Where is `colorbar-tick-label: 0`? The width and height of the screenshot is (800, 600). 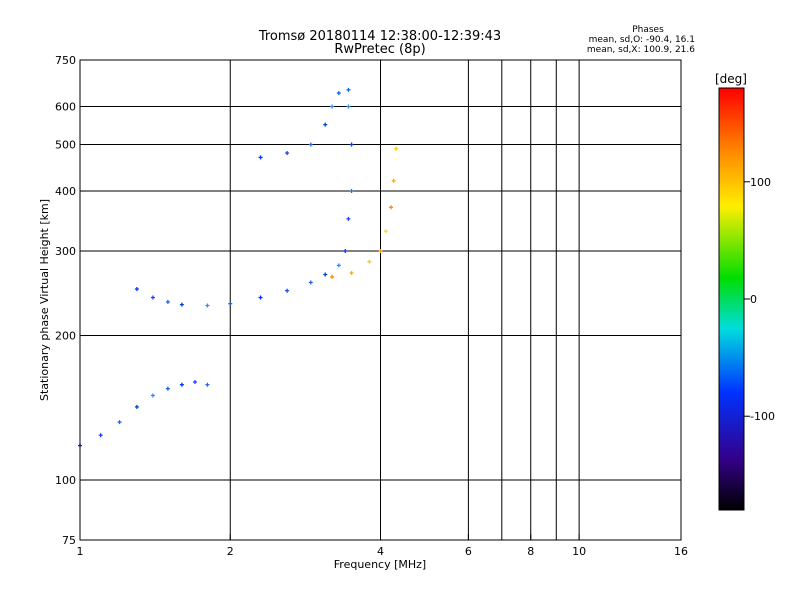
colorbar-tick-label: 0 is located at coordinates (753, 299).